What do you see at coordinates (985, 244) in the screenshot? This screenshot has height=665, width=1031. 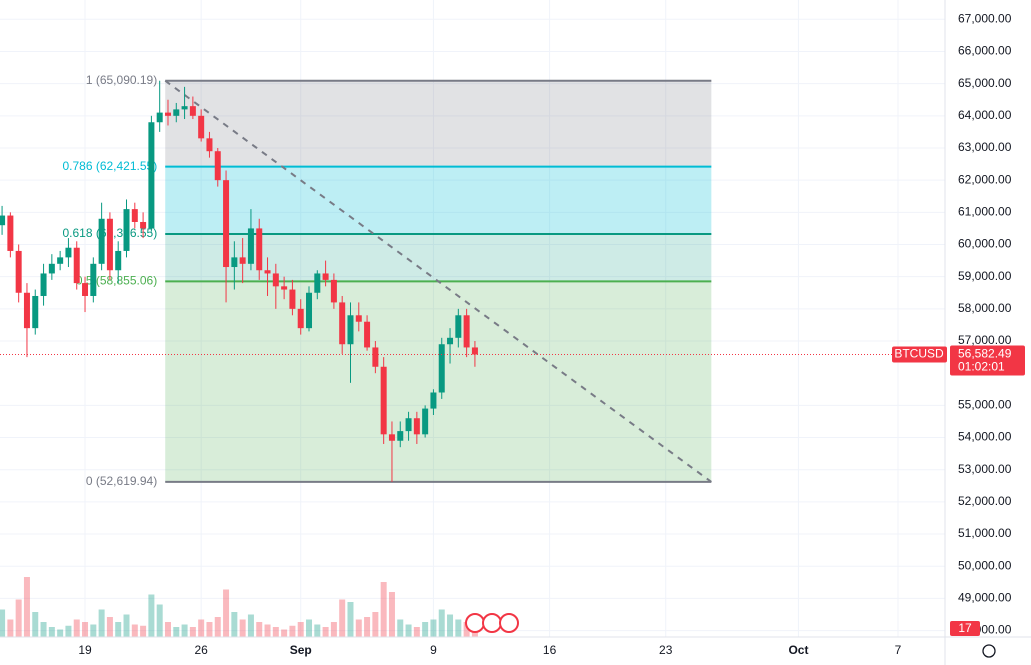 I see `y-tick-label: 60,000.00` at bounding box center [985, 244].